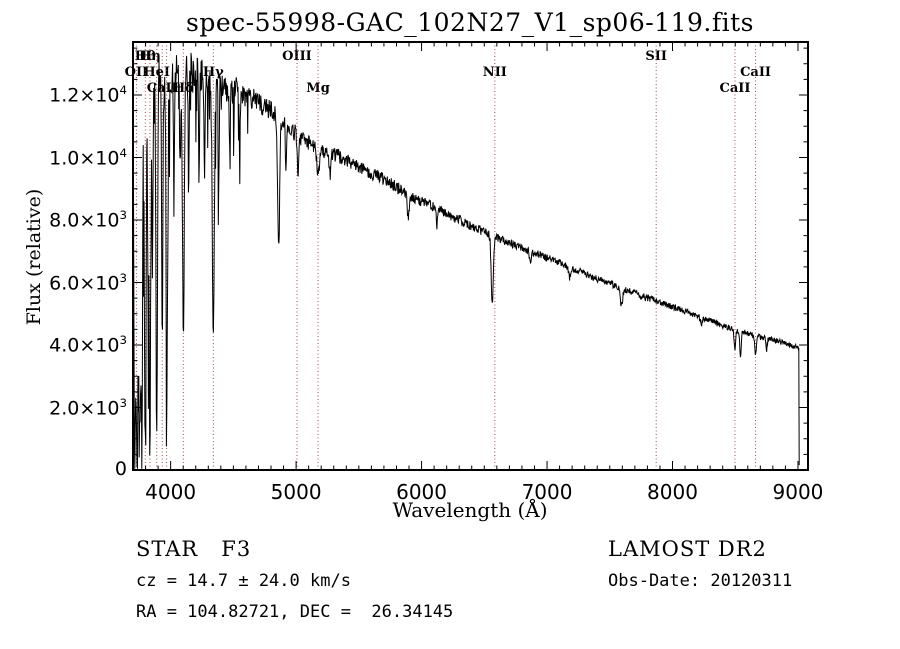 This screenshot has width=900, height=649. I want to click on y-tick-label: 2.0×103, so click(88, 407).